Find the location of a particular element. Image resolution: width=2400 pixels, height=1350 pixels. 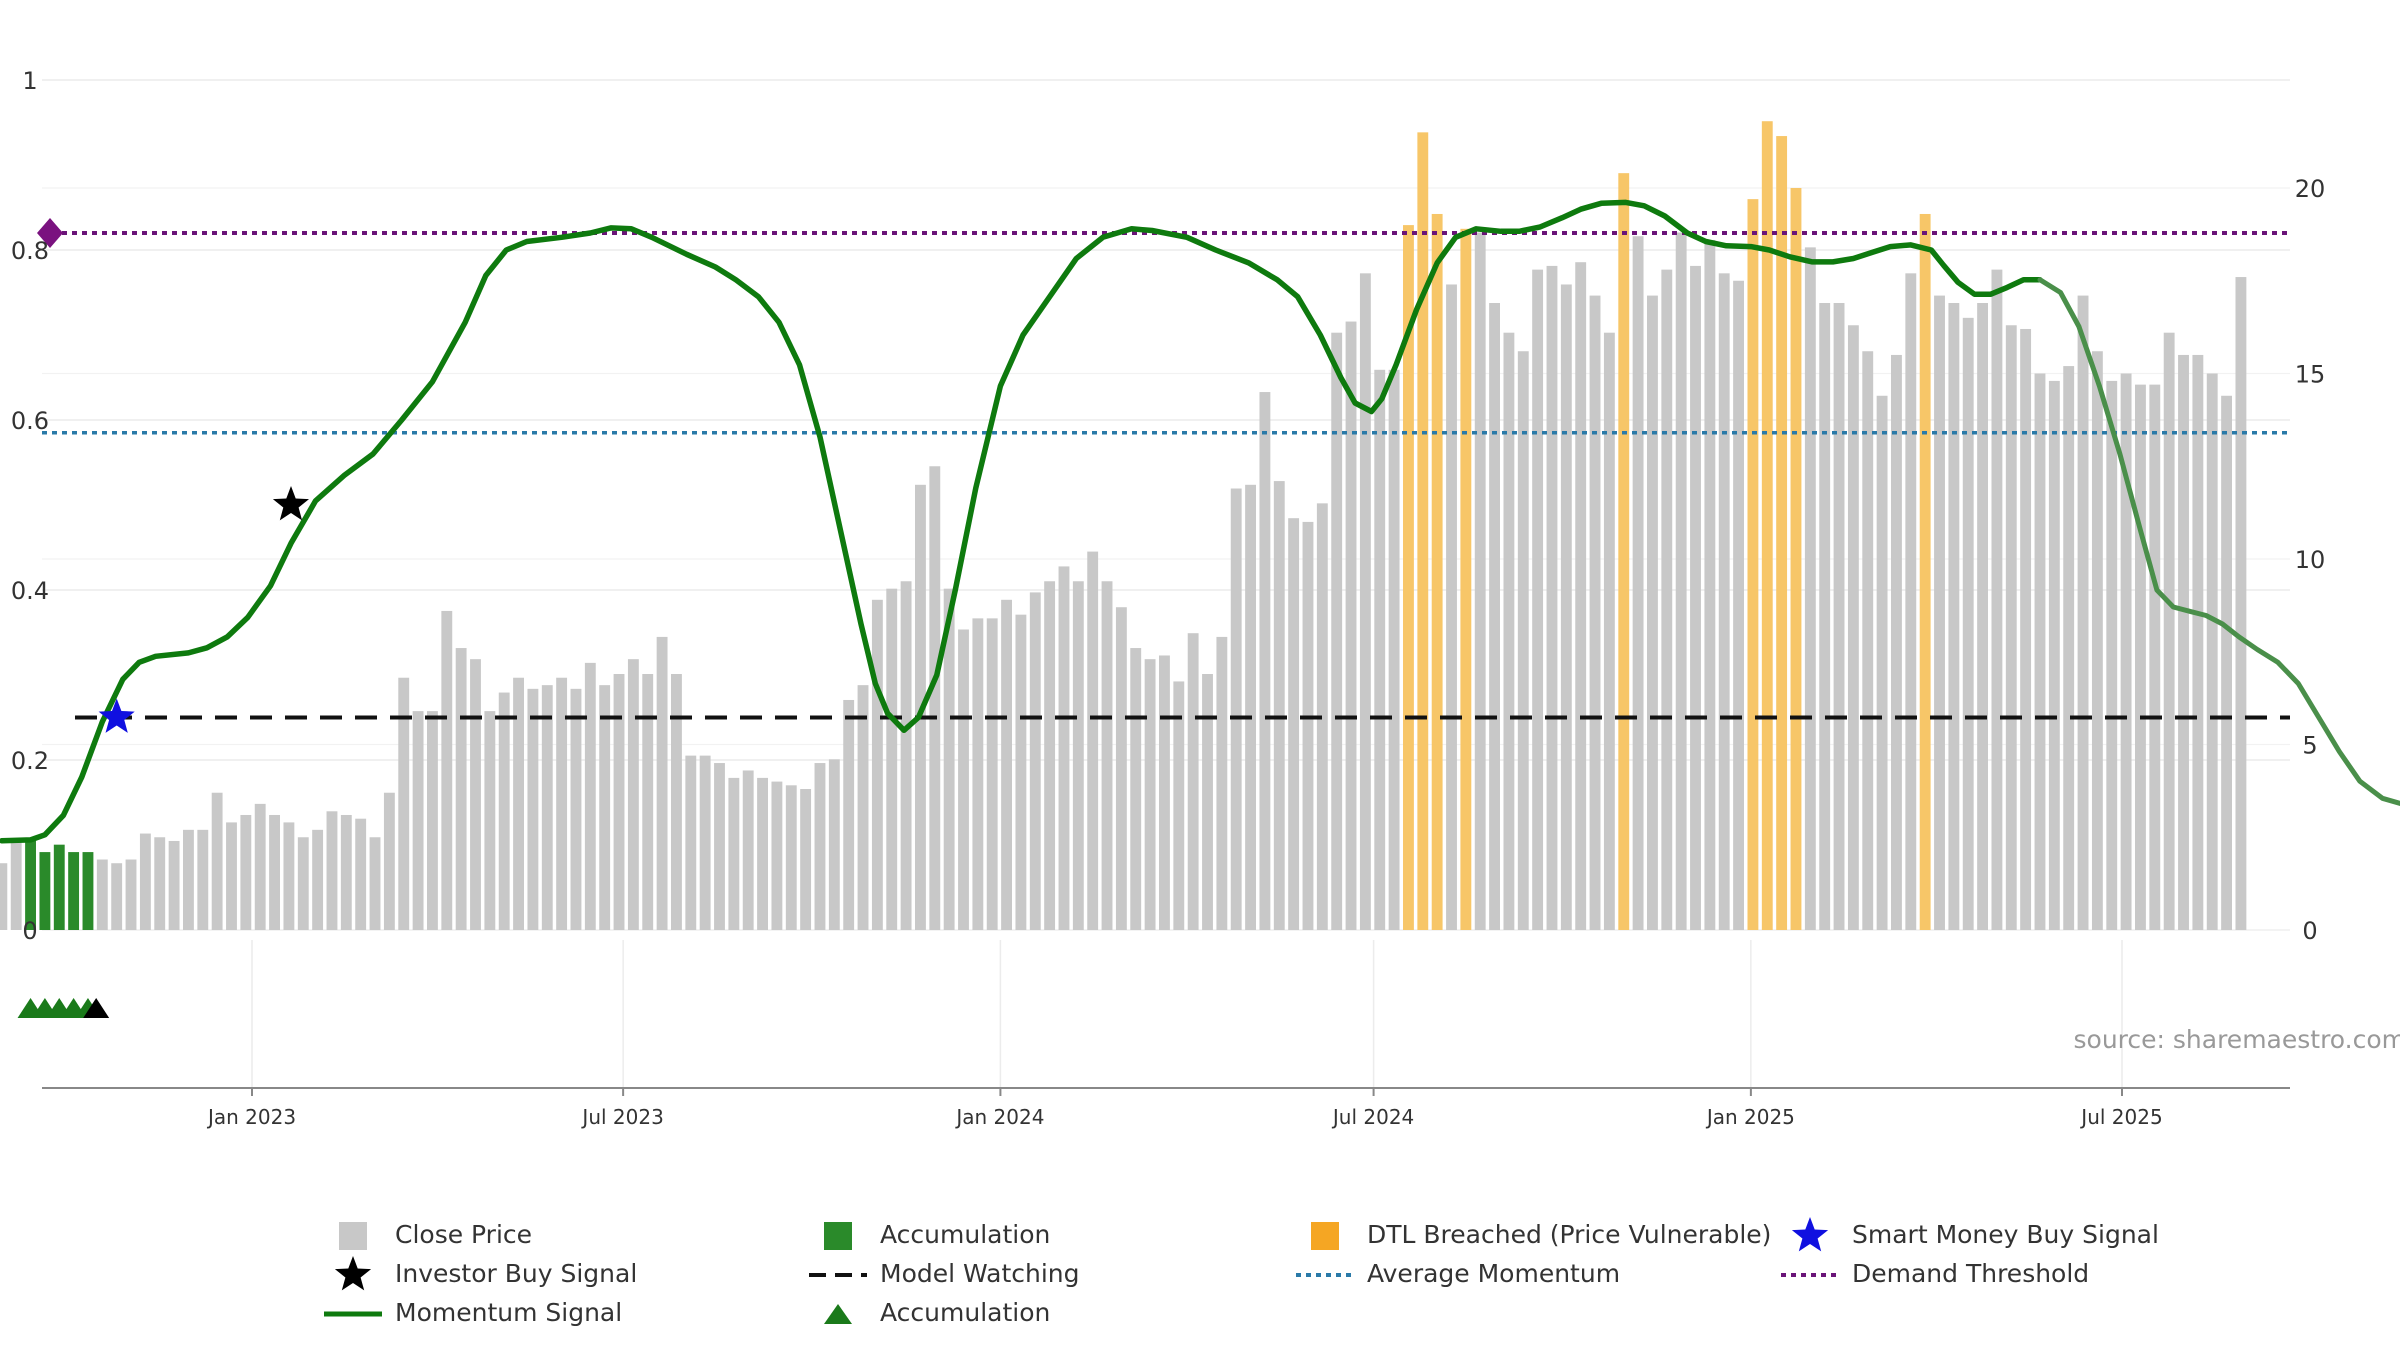

left-tick-label: 1 is located at coordinates (29, 81).